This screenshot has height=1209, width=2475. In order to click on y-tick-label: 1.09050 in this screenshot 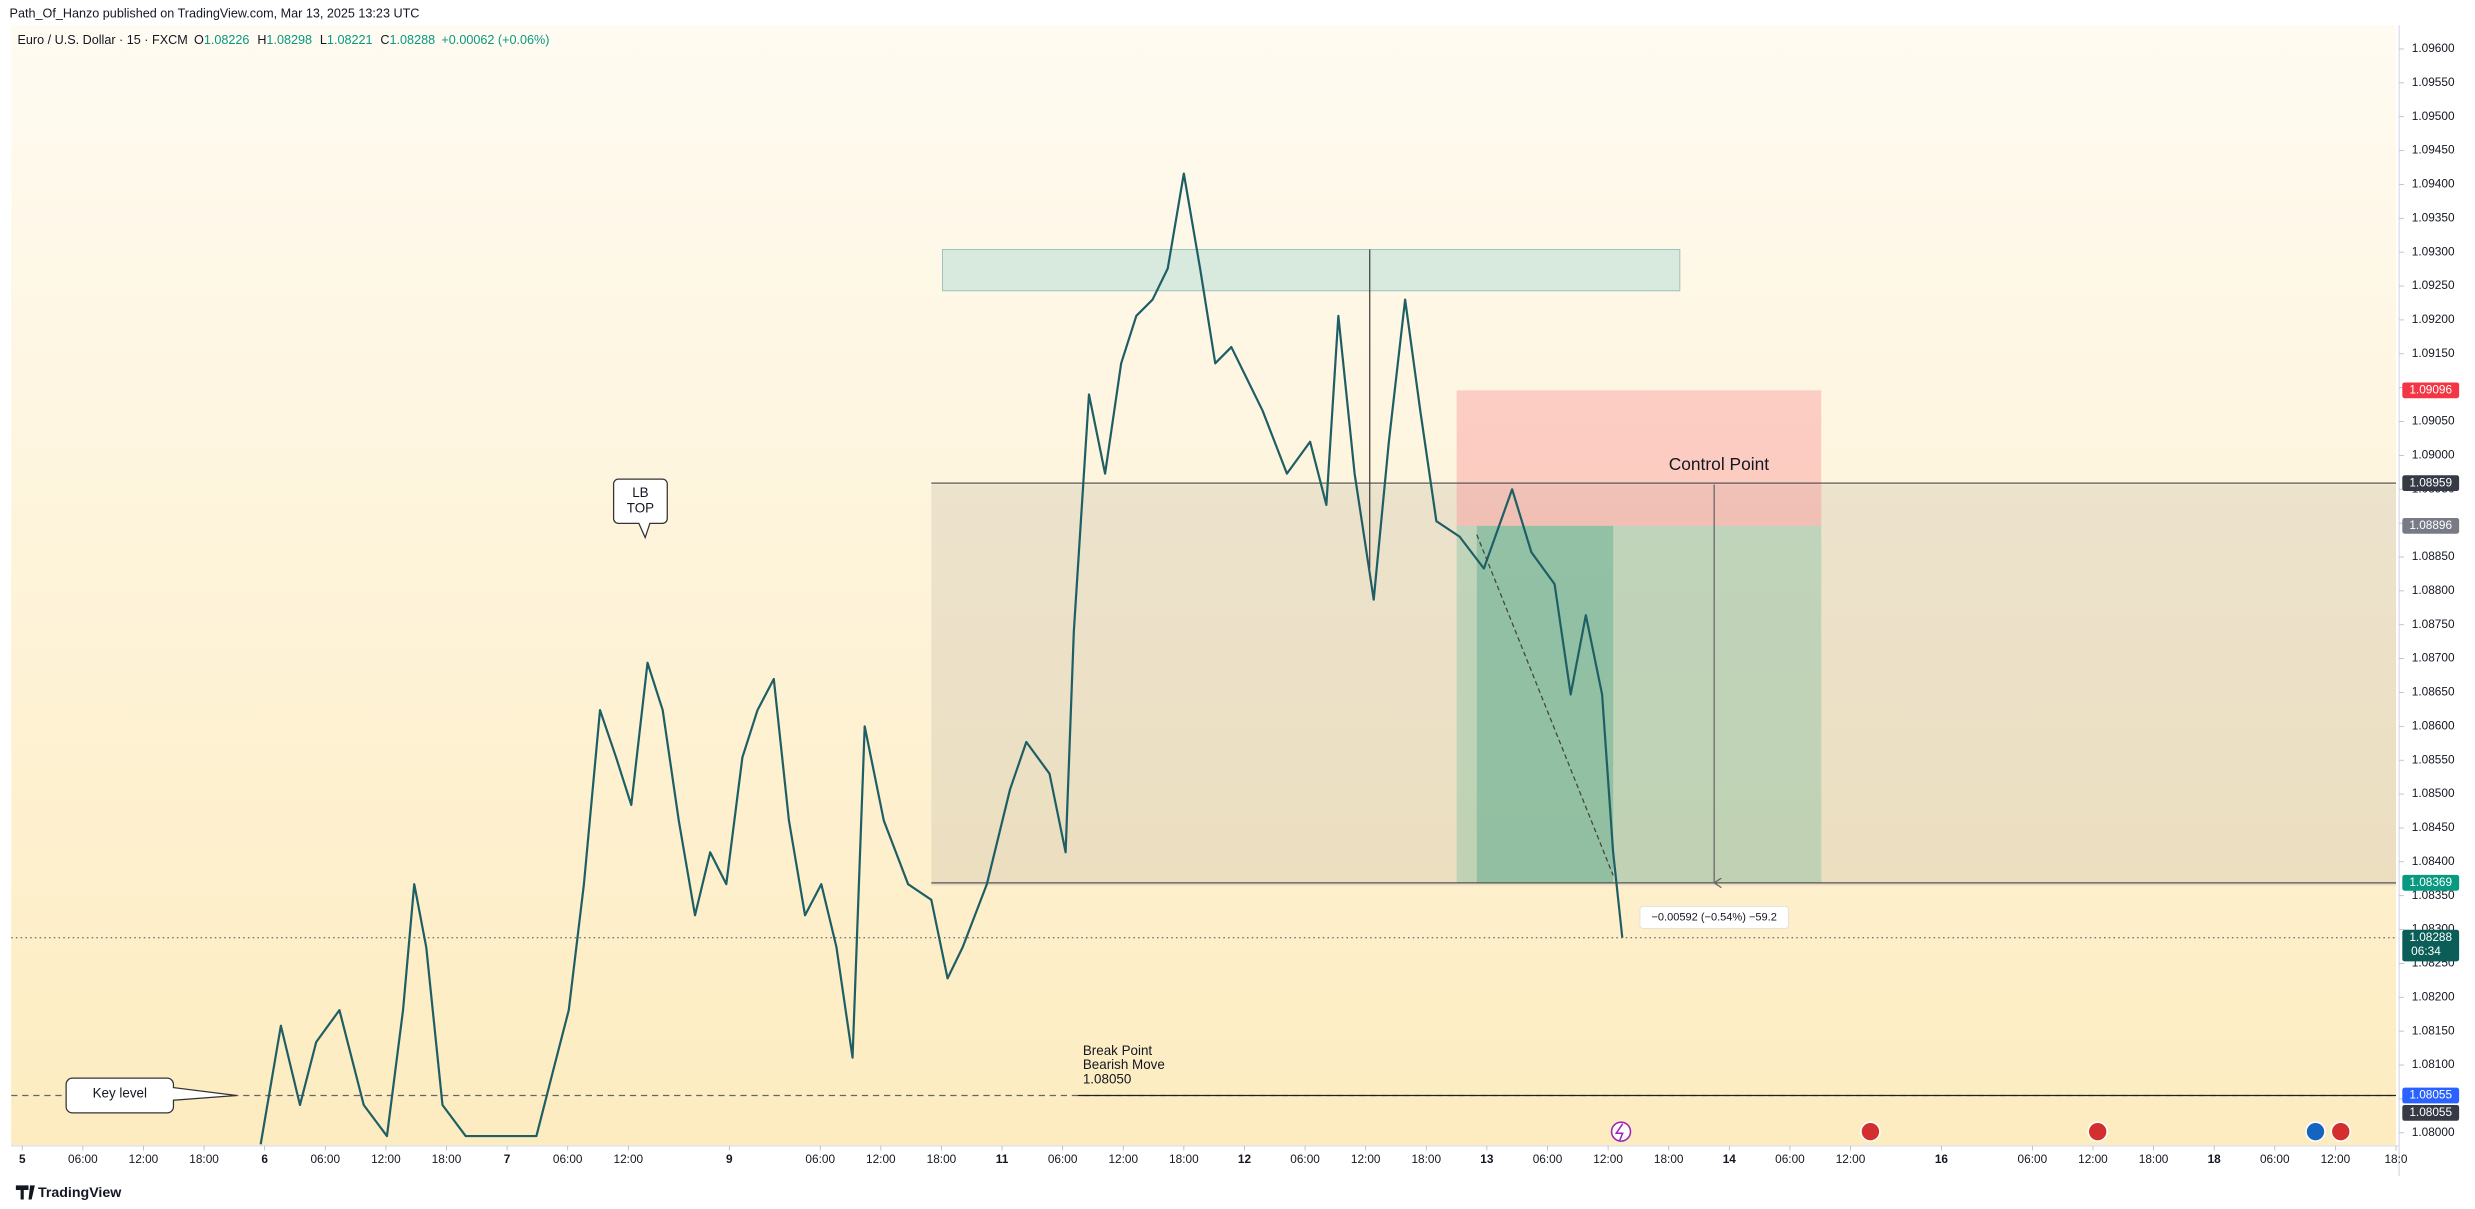, I will do `click(2433, 421)`.